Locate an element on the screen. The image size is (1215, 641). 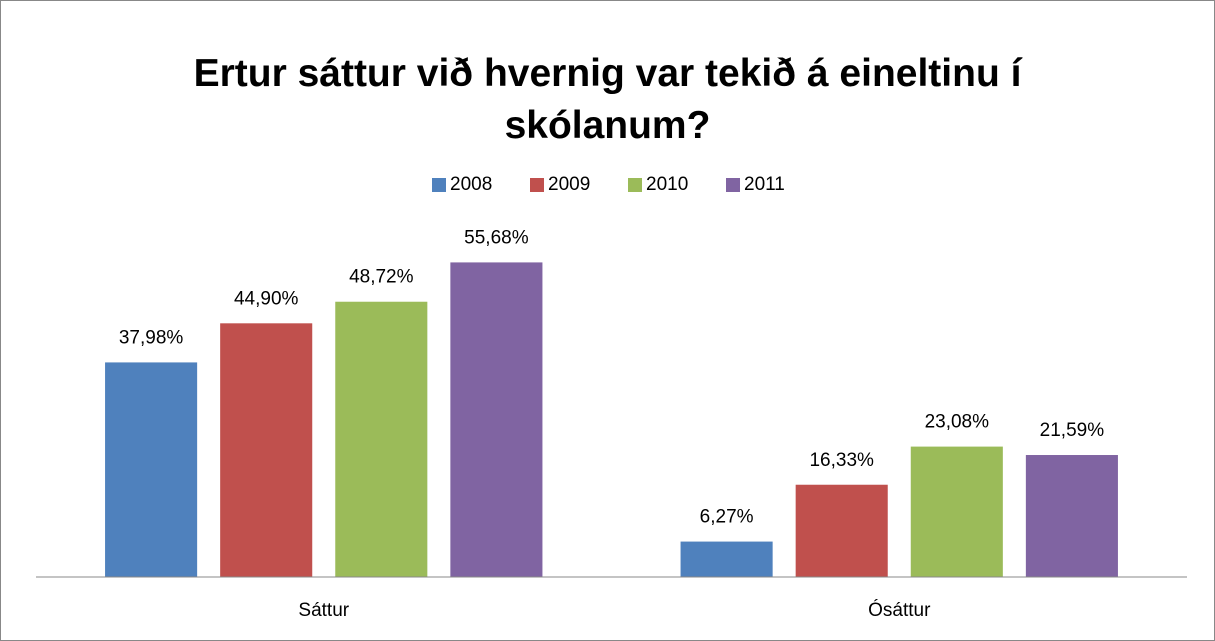
data-label: 44,90% is located at coordinates (266, 298).